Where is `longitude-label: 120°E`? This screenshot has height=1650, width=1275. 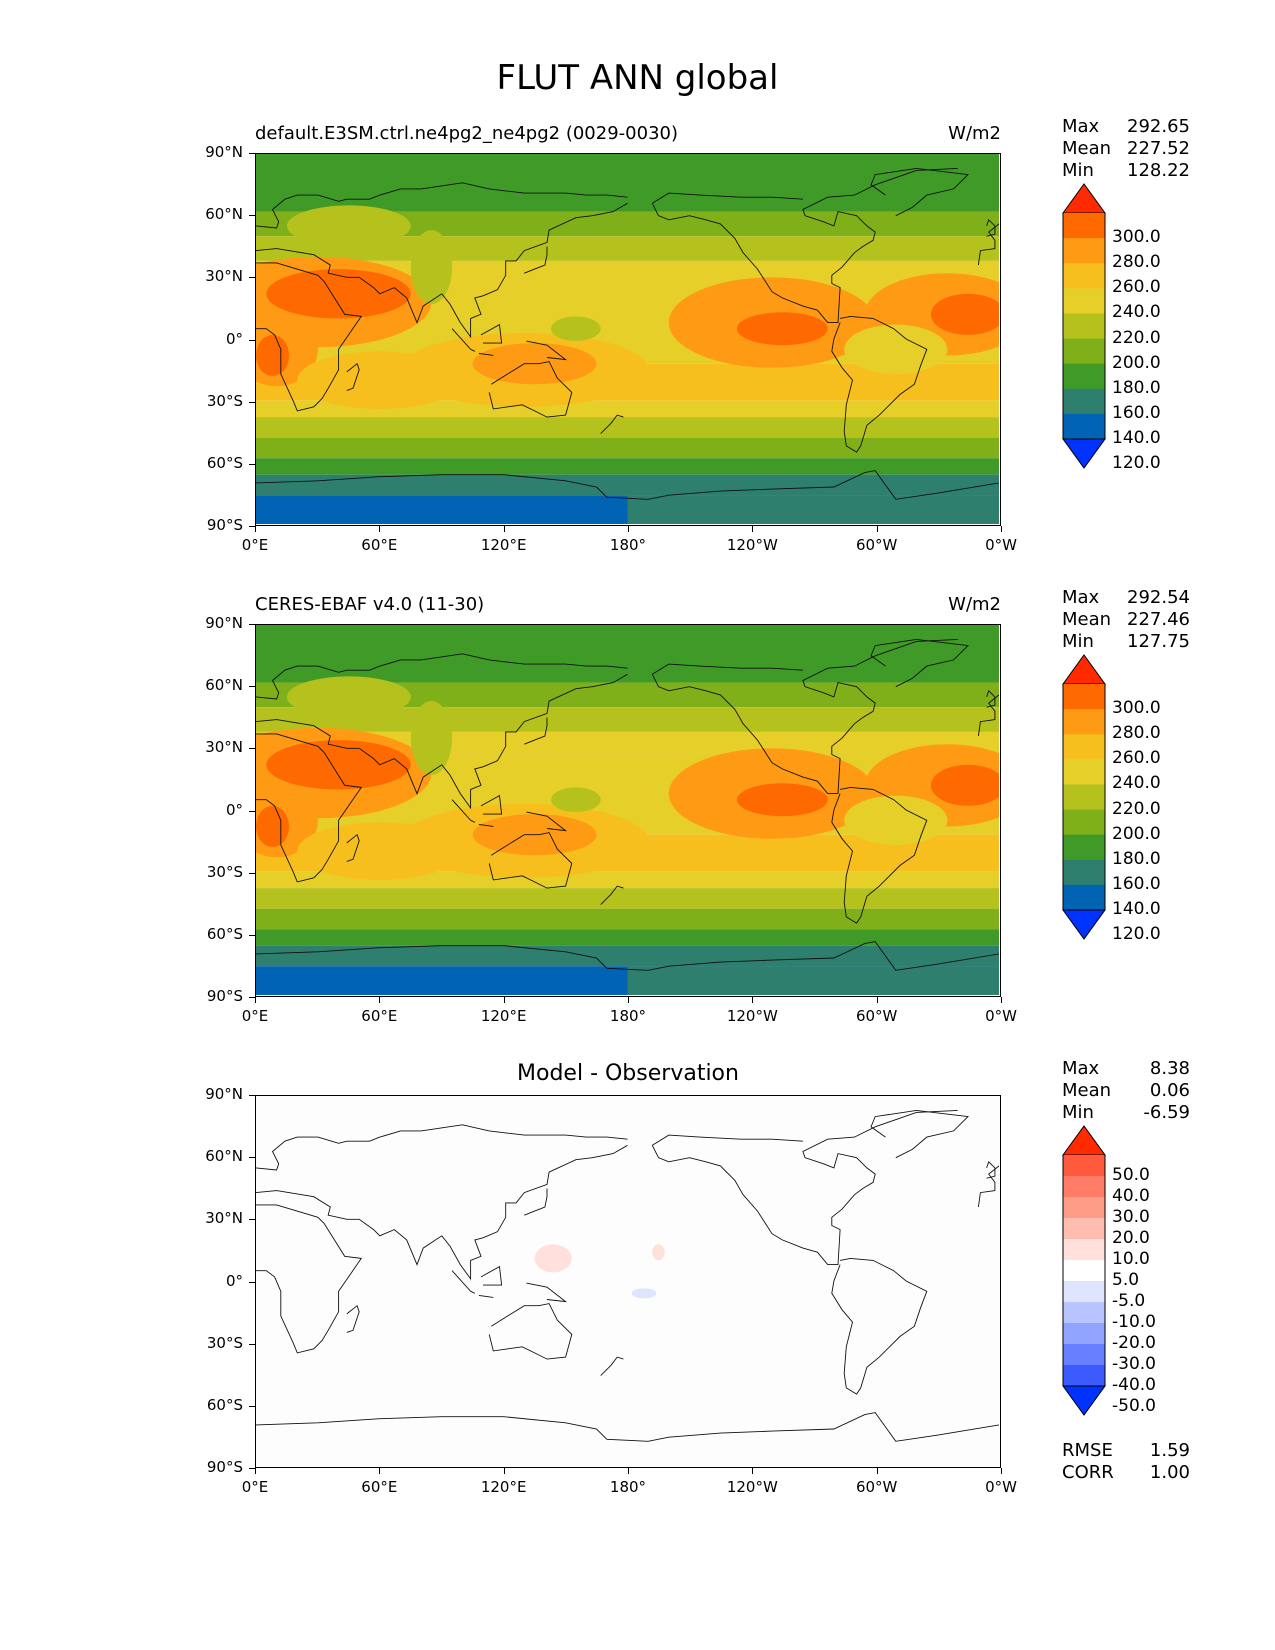 longitude-label: 120°E is located at coordinates (503, 1016).